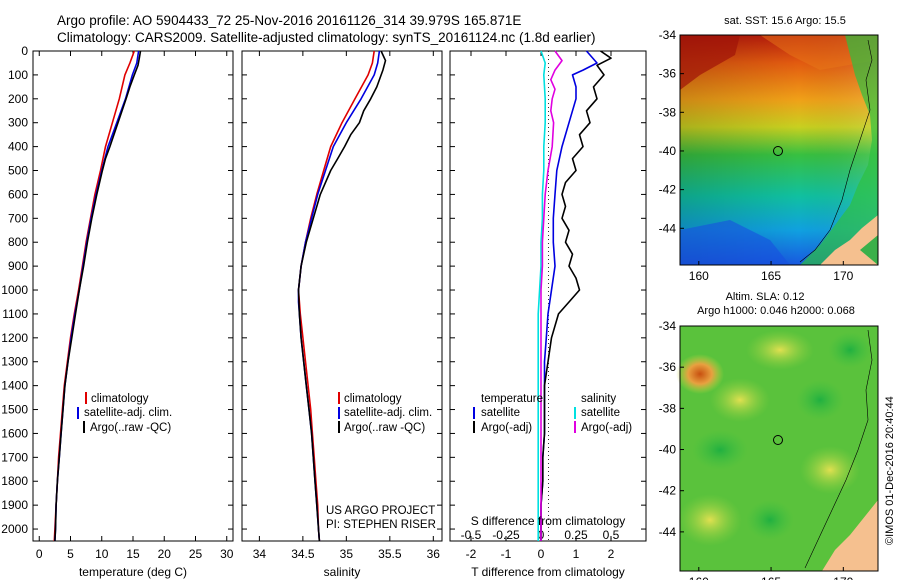  I want to click on sst-map-title: sat. SST: 15.6 Argo: 15.5, so click(785, 21).